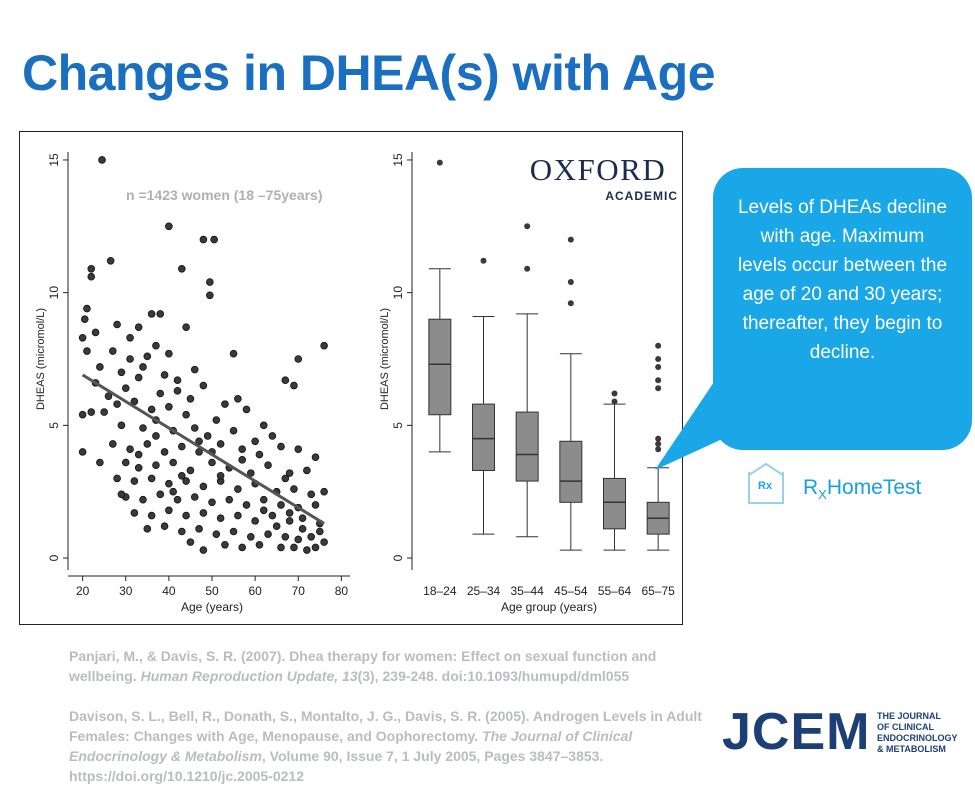 The height and width of the screenshot is (793, 975). Describe the element at coordinates (911, 749) in the screenshot. I see `jcem-line4: & METABOLISM` at that location.